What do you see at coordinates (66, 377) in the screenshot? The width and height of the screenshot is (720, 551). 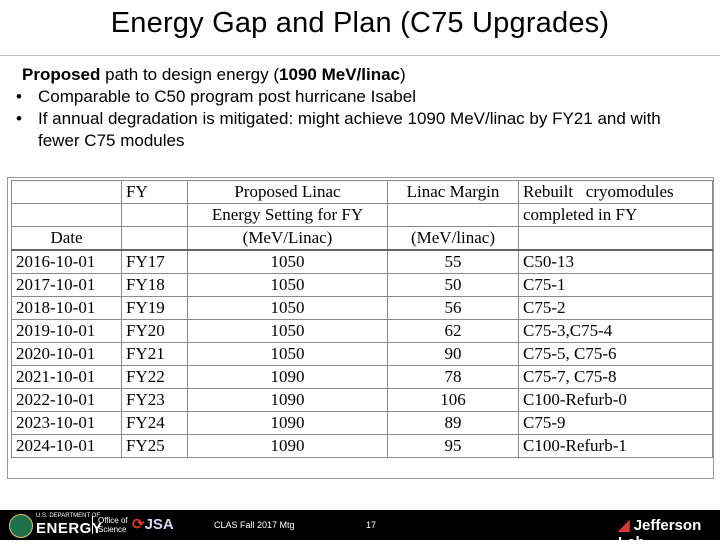 I see `cell-date: 2021-10-01` at bounding box center [66, 377].